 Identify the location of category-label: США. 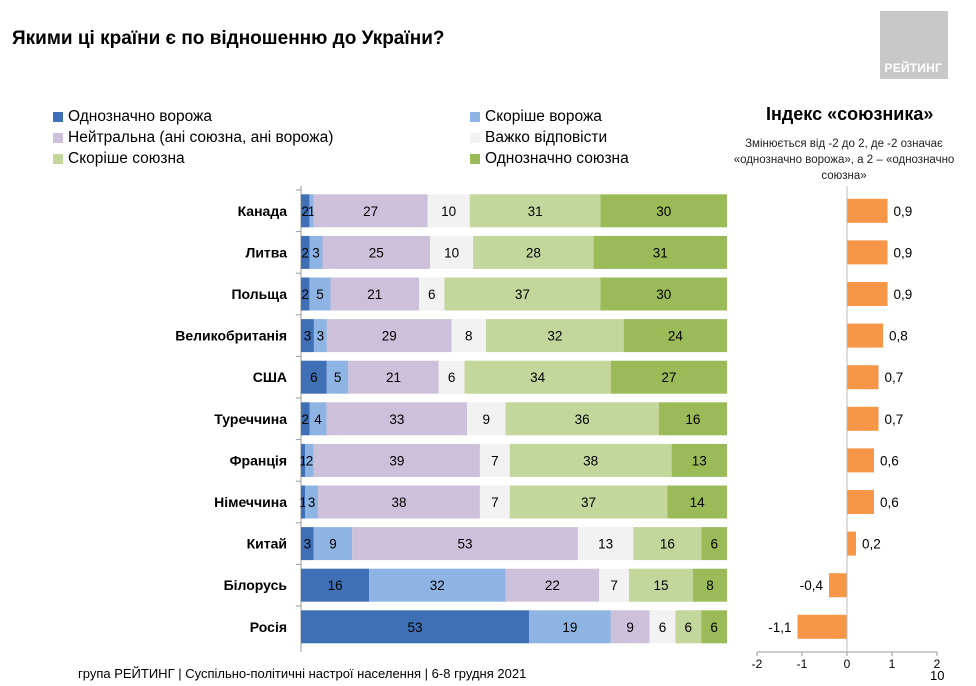
(270, 377).